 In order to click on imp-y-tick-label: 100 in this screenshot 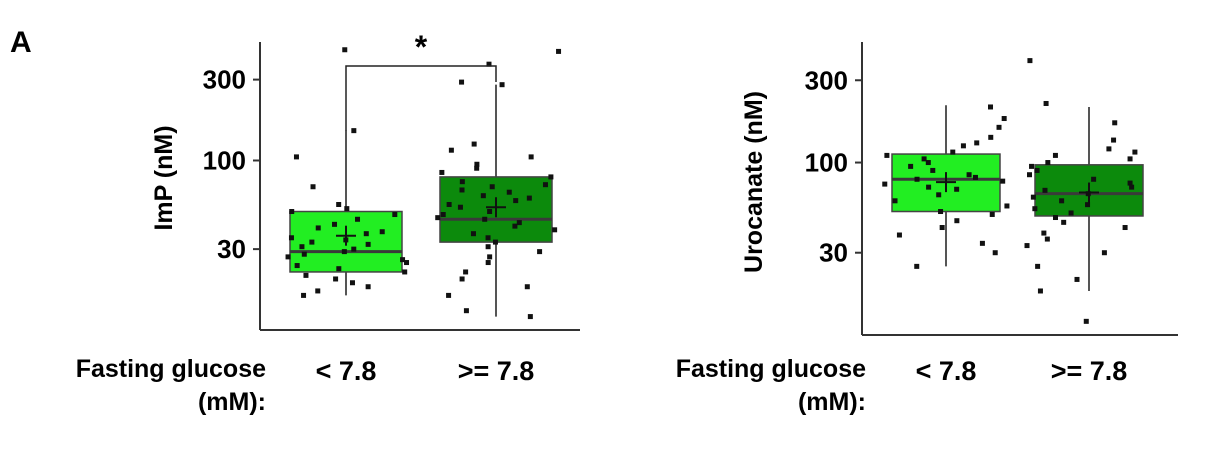, I will do `click(224, 160)`.